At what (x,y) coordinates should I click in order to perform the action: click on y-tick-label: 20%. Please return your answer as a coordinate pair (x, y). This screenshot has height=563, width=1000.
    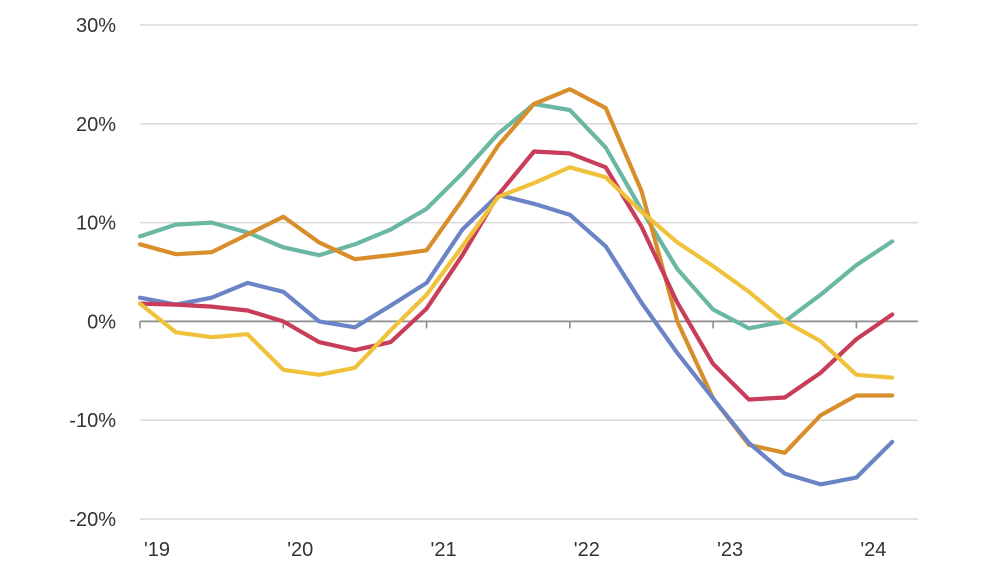
    Looking at the image, I should click on (96, 125).